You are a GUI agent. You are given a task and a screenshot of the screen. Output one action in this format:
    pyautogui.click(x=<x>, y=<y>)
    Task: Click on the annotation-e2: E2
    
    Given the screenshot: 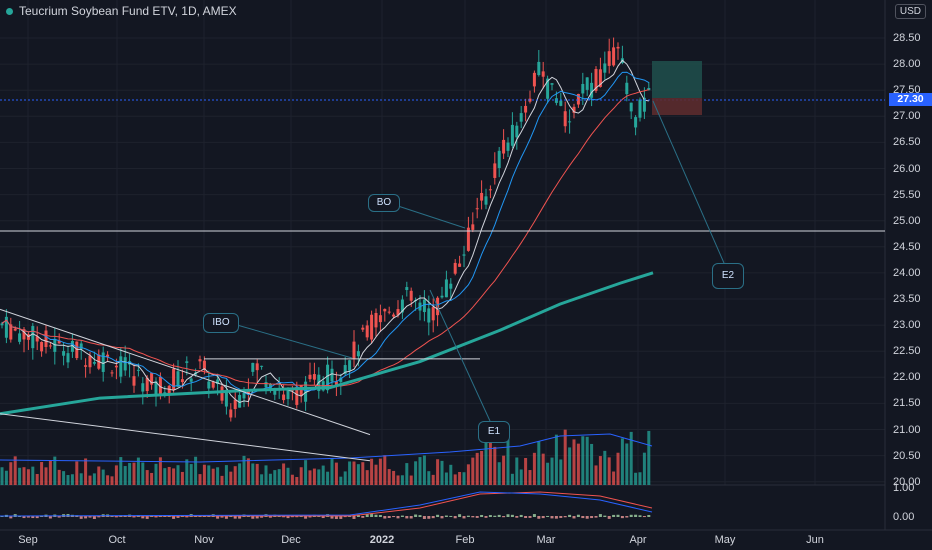 What is the action you would take?
    pyautogui.click(x=728, y=276)
    